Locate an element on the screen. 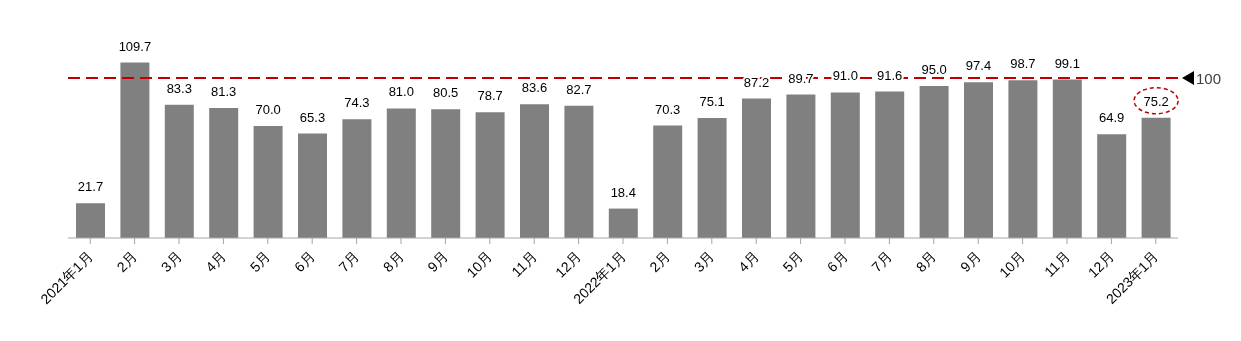  data-label: 81.0 is located at coordinates (401, 92).